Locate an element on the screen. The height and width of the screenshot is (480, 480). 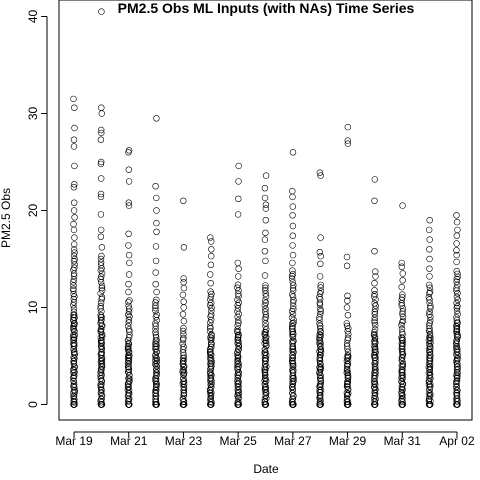
y-tick-label: 20 is located at coordinates (33, 210).